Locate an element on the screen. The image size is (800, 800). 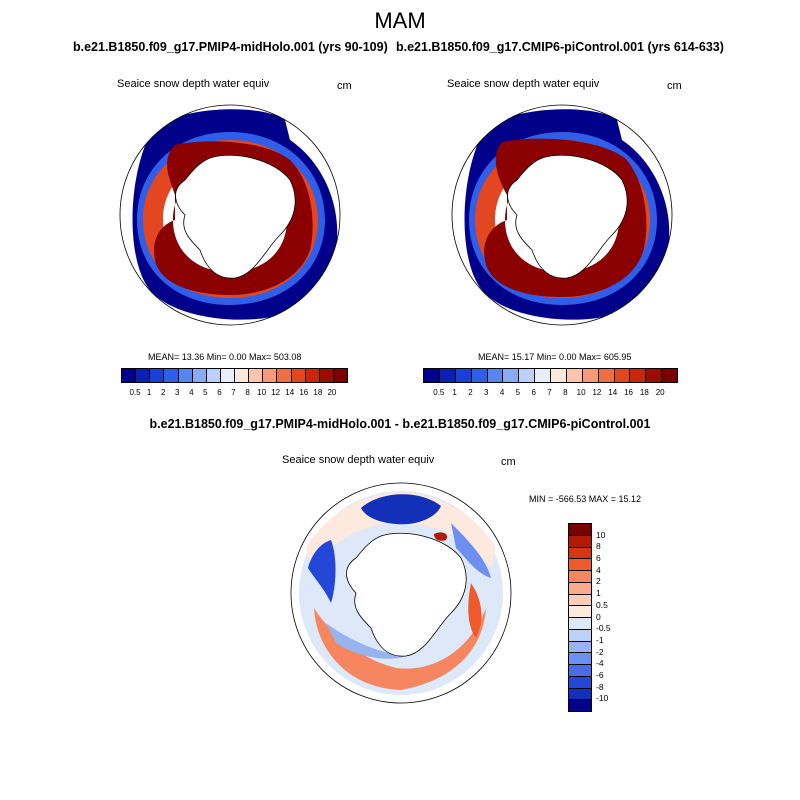
panel1-colorbar-labels: 0.5 1 2 3 4 5 6 7 8 10 12 14 16 18 20 is located at coordinates (233, 394).